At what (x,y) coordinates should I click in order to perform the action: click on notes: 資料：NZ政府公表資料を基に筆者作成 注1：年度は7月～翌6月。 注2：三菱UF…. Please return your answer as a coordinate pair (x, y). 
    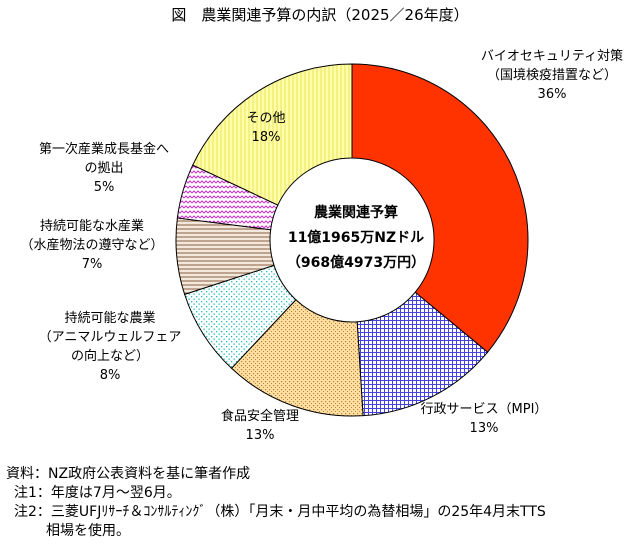
    Looking at the image, I should click on (321, 503).